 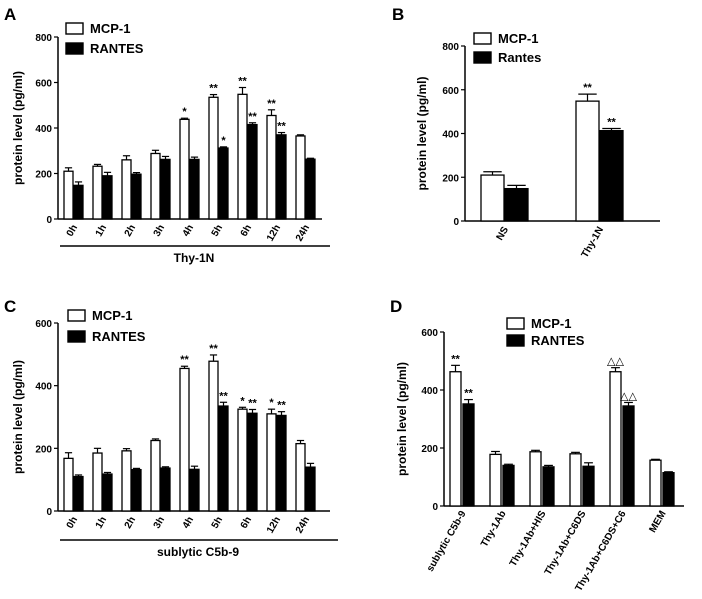 I want to click on x-tick-label: 6h, so click(x=246, y=231).